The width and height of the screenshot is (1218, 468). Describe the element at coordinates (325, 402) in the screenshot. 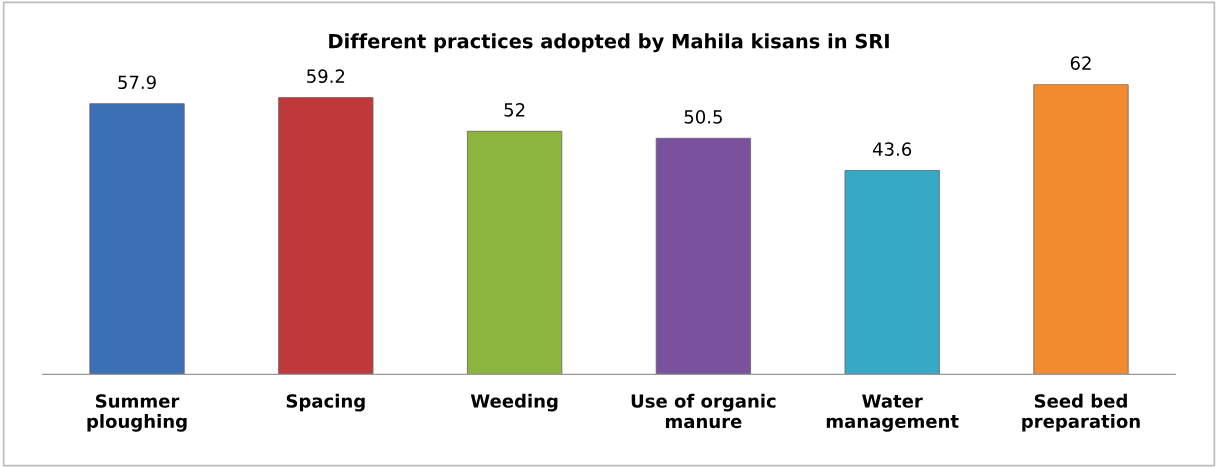

I see `x-tick-label: Spacing` at that location.